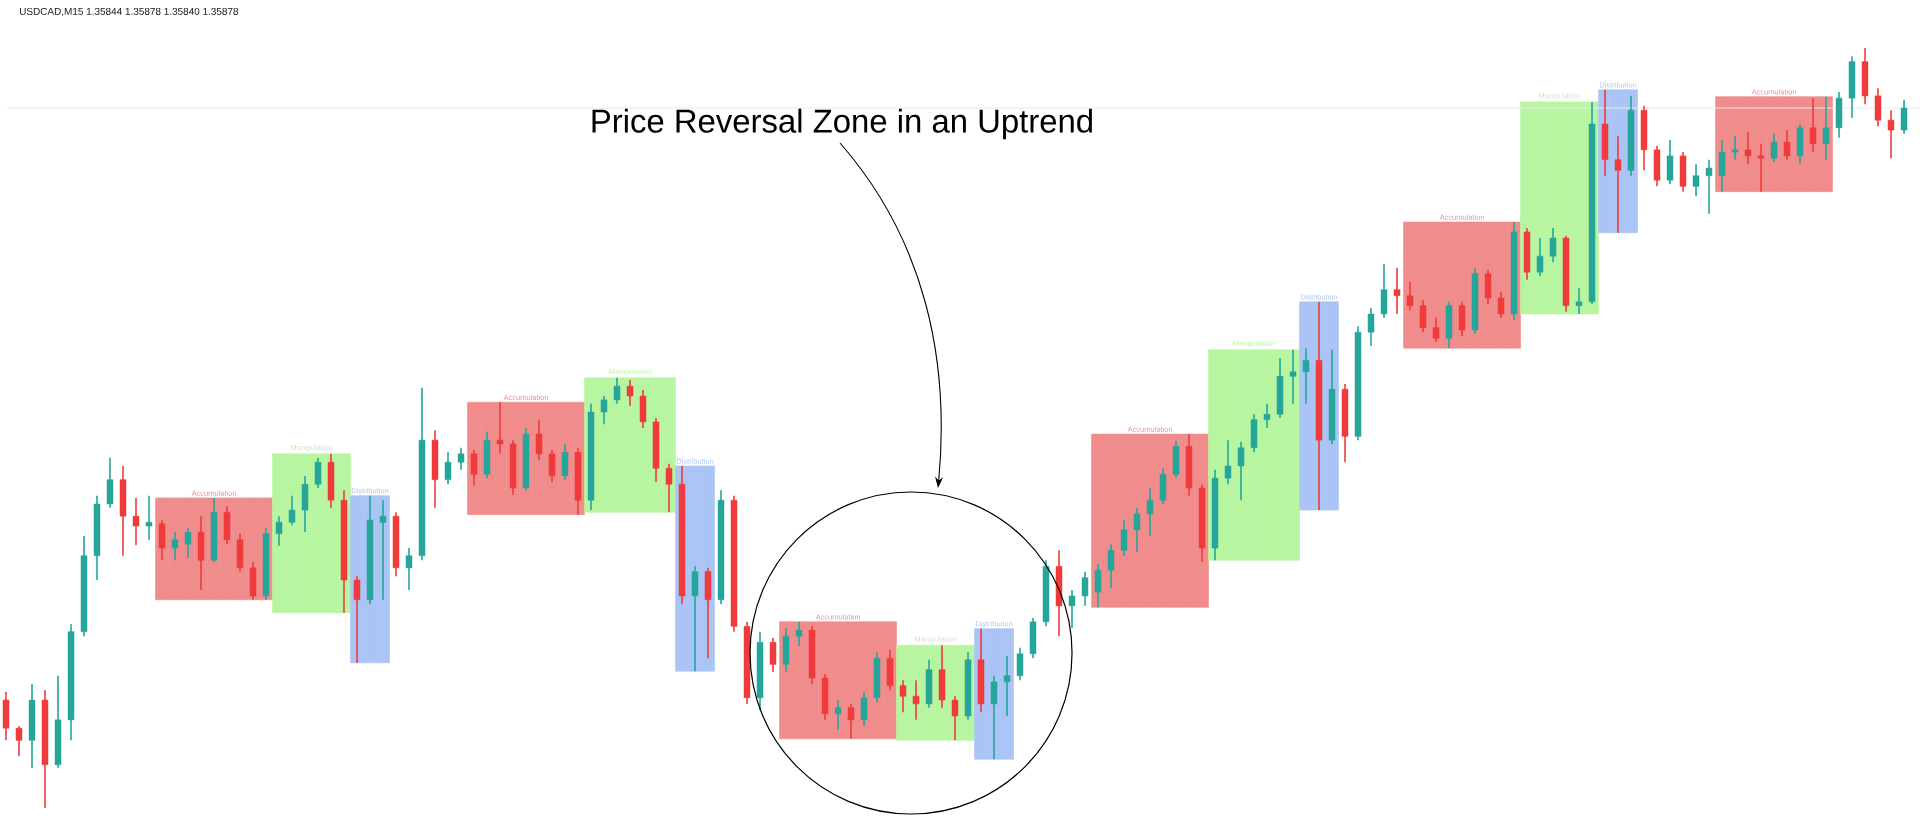  Describe the element at coordinates (129, 12) in the screenshot. I see `chart-title: USDCAD,M15 1.35844 1.35878 1.35840 1.35878` at that location.